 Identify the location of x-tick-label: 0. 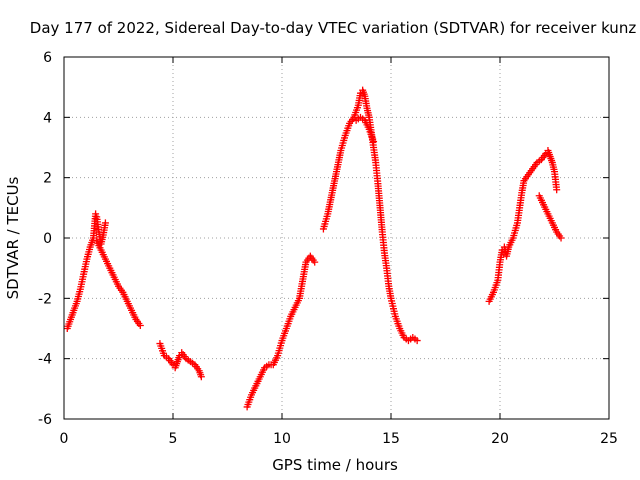
(64, 439).